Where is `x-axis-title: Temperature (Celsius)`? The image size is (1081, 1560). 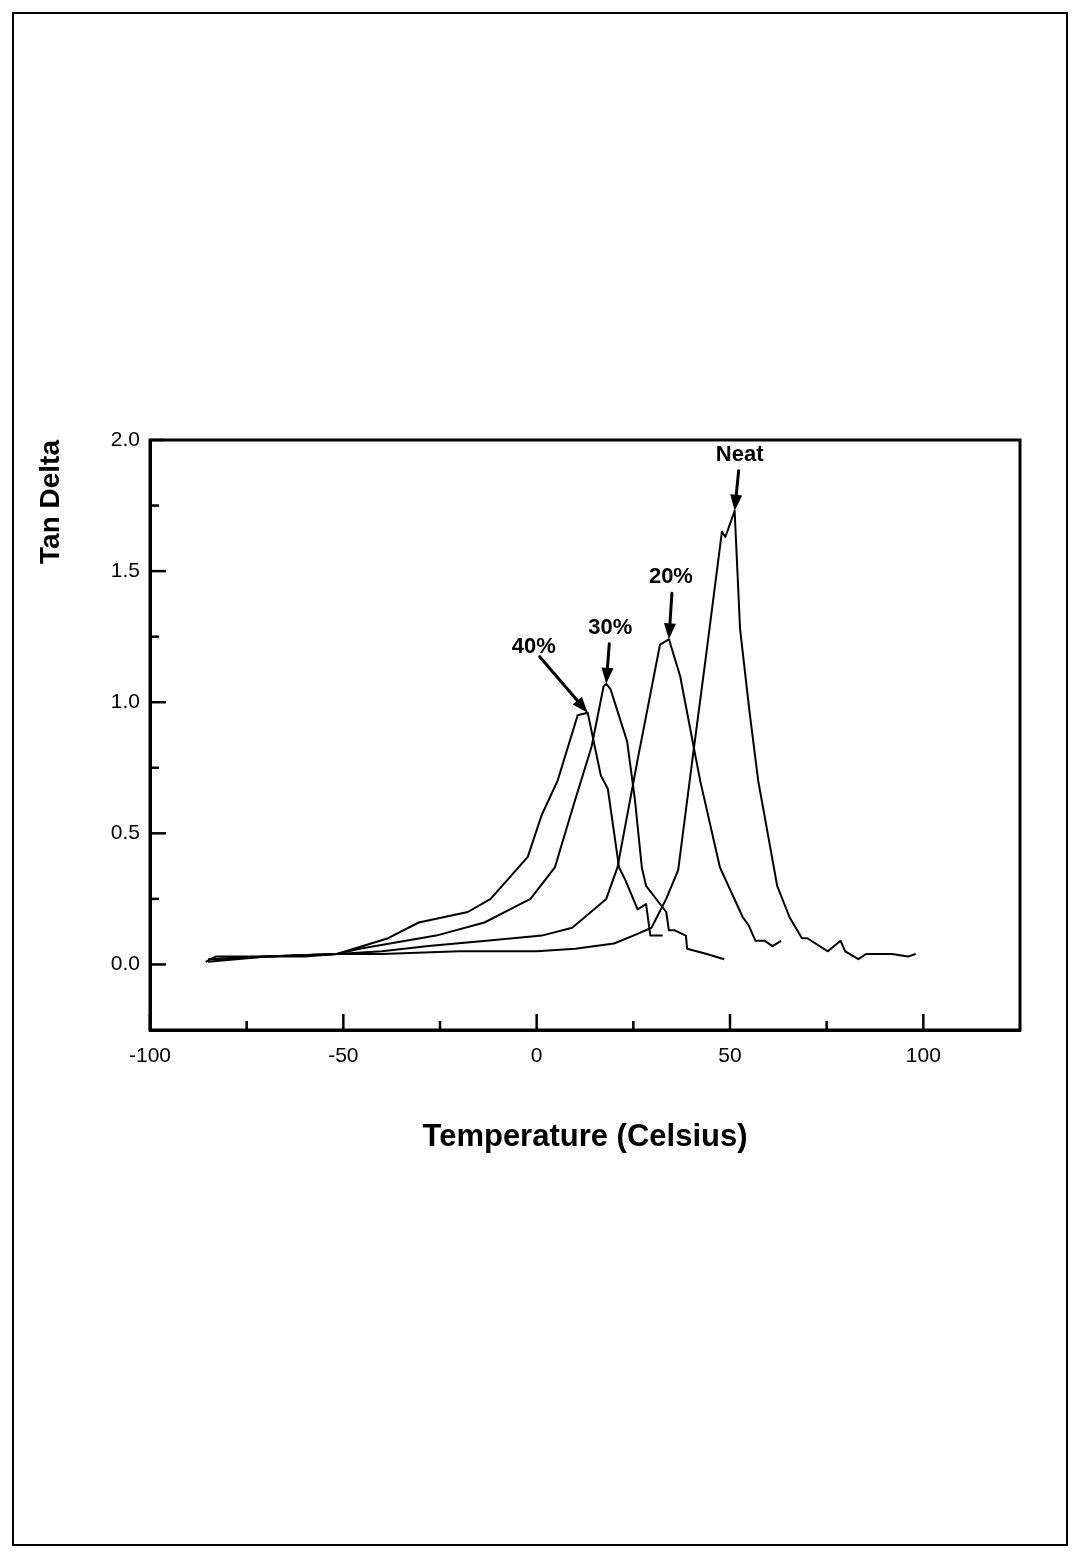 x-axis-title: Temperature (Celsius) is located at coordinates (585, 1135).